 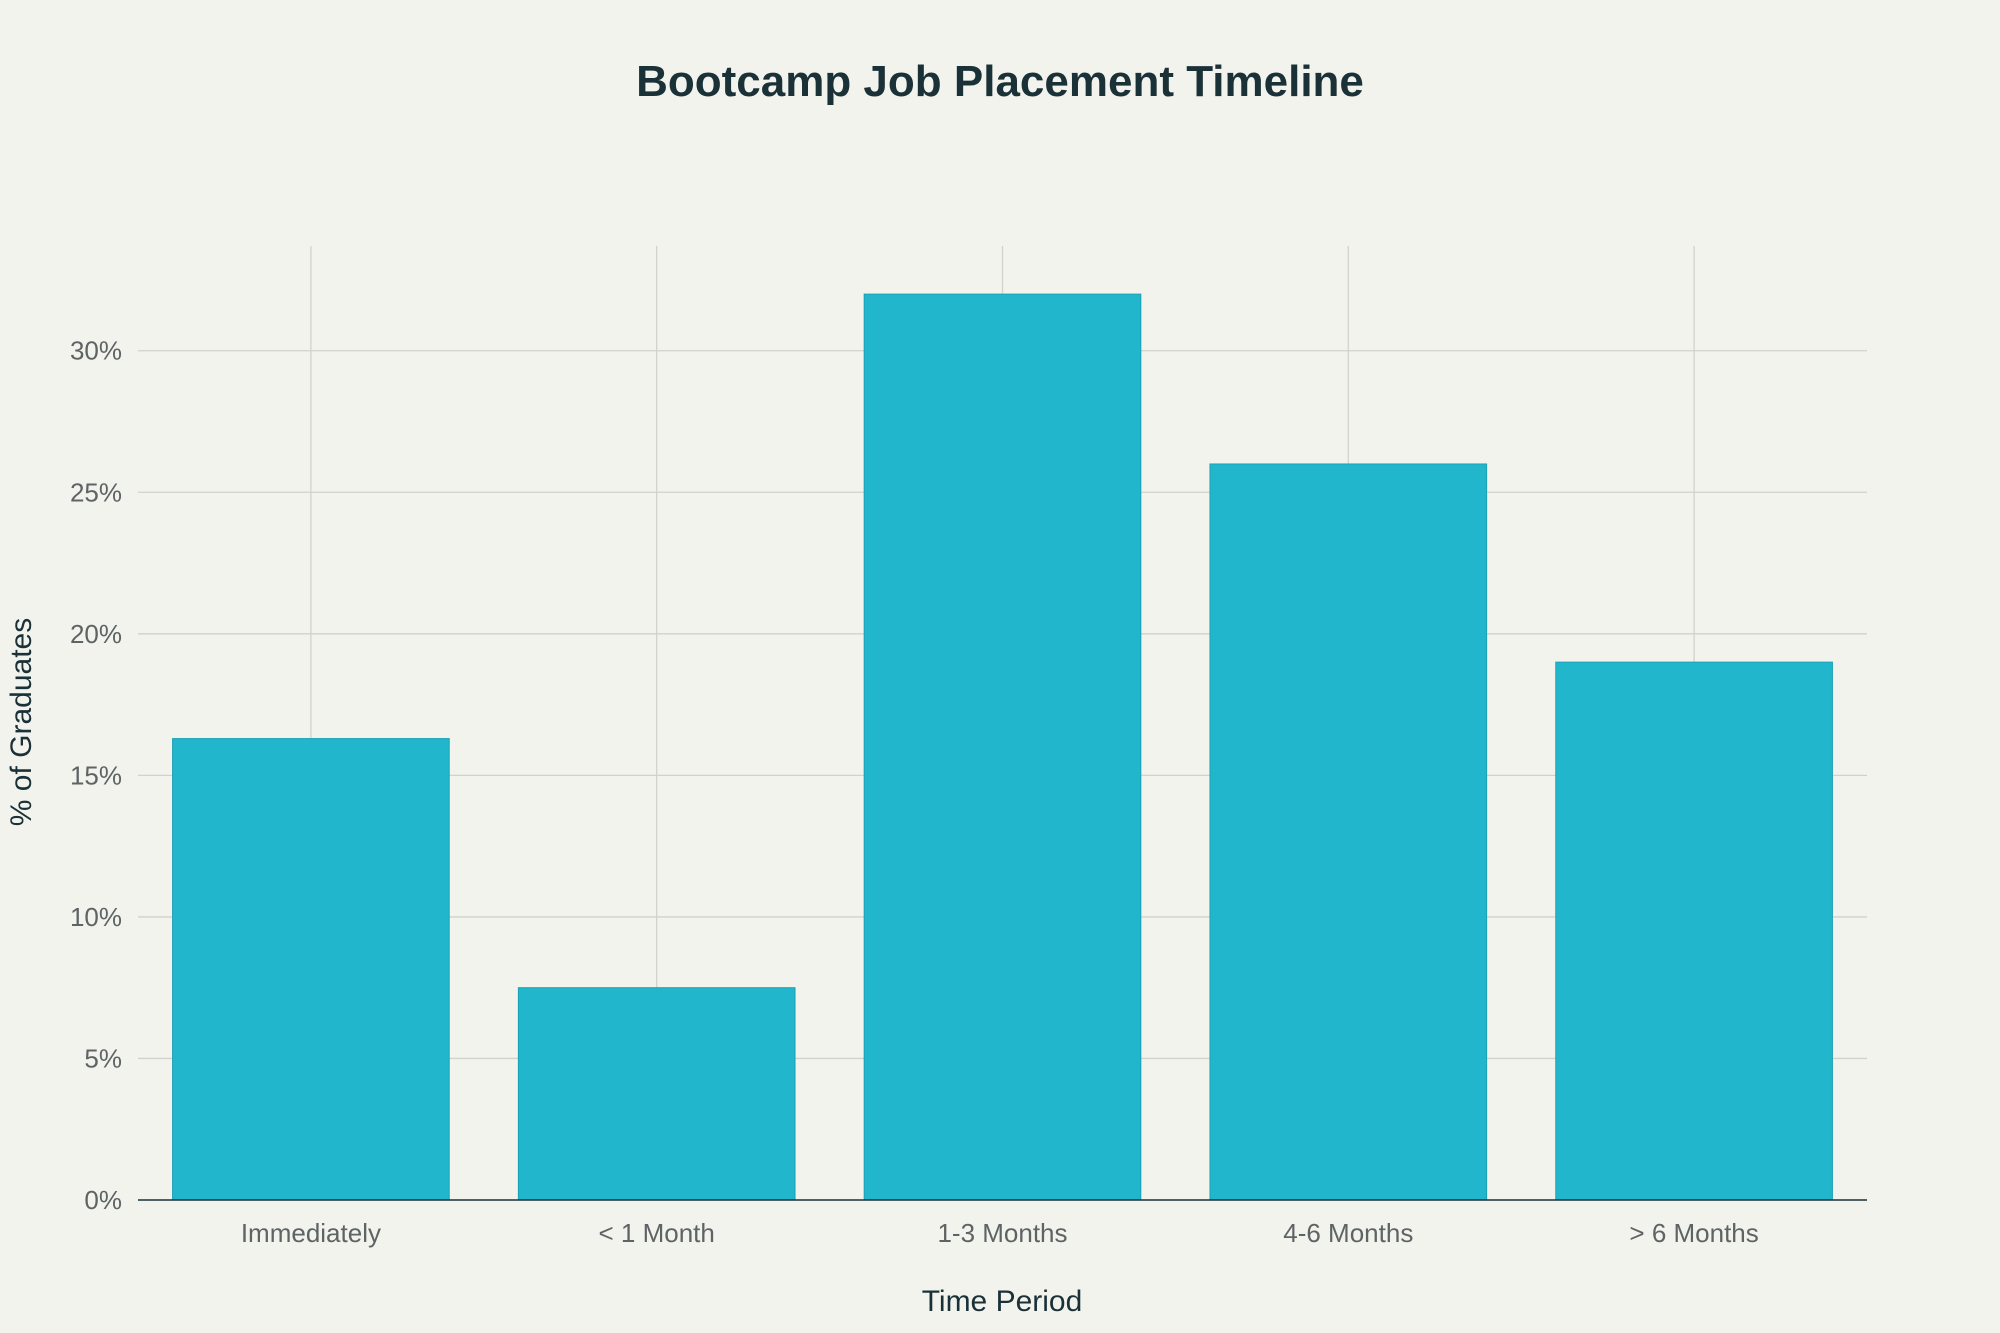 I want to click on y-tick-label: 30%, so click(x=96, y=351).